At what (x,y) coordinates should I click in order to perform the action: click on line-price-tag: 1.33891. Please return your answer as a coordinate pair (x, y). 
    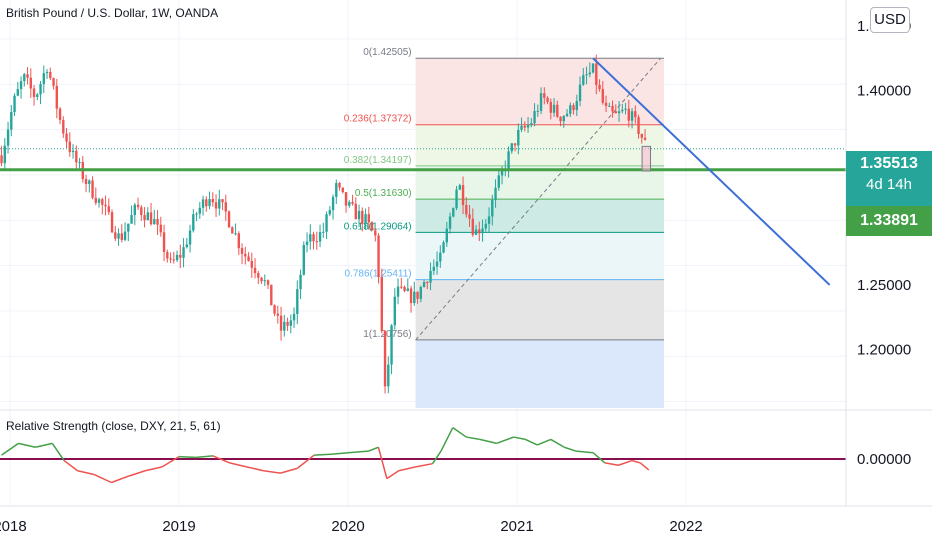
    Looking at the image, I should click on (889, 221).